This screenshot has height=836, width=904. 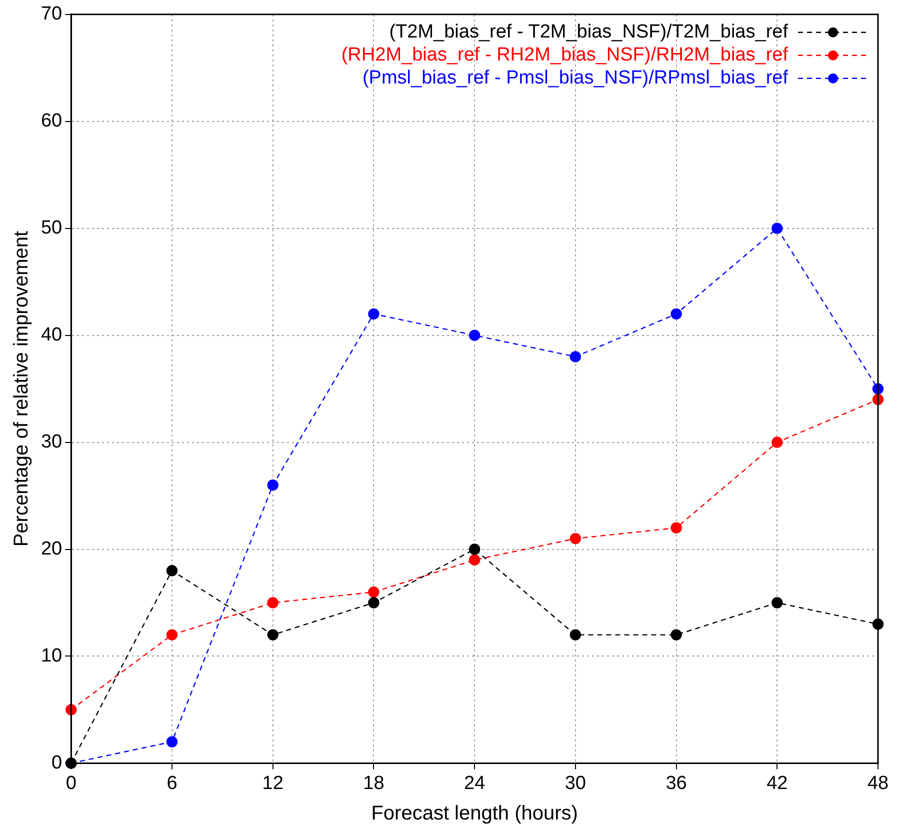 What do you see at coordinates (51, 335) in the screenshot?
I see `y-tick-label: 40` at bounding box center [51, 335].